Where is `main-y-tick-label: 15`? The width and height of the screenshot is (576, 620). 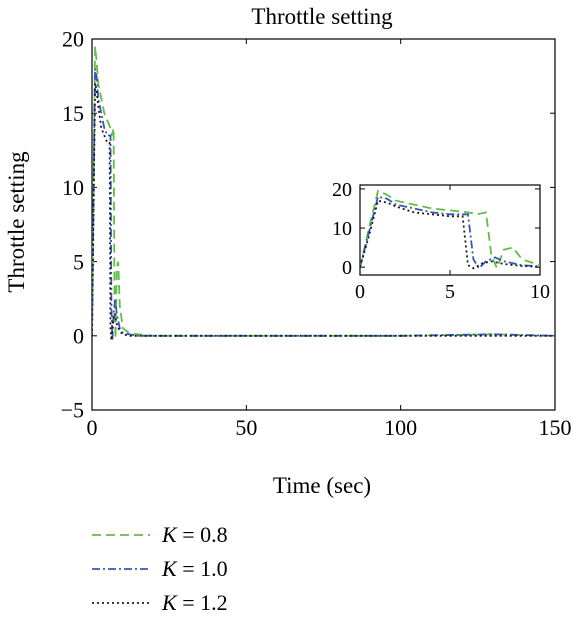
main-y-tick-label: 15 is located at coordinates (73, 113).